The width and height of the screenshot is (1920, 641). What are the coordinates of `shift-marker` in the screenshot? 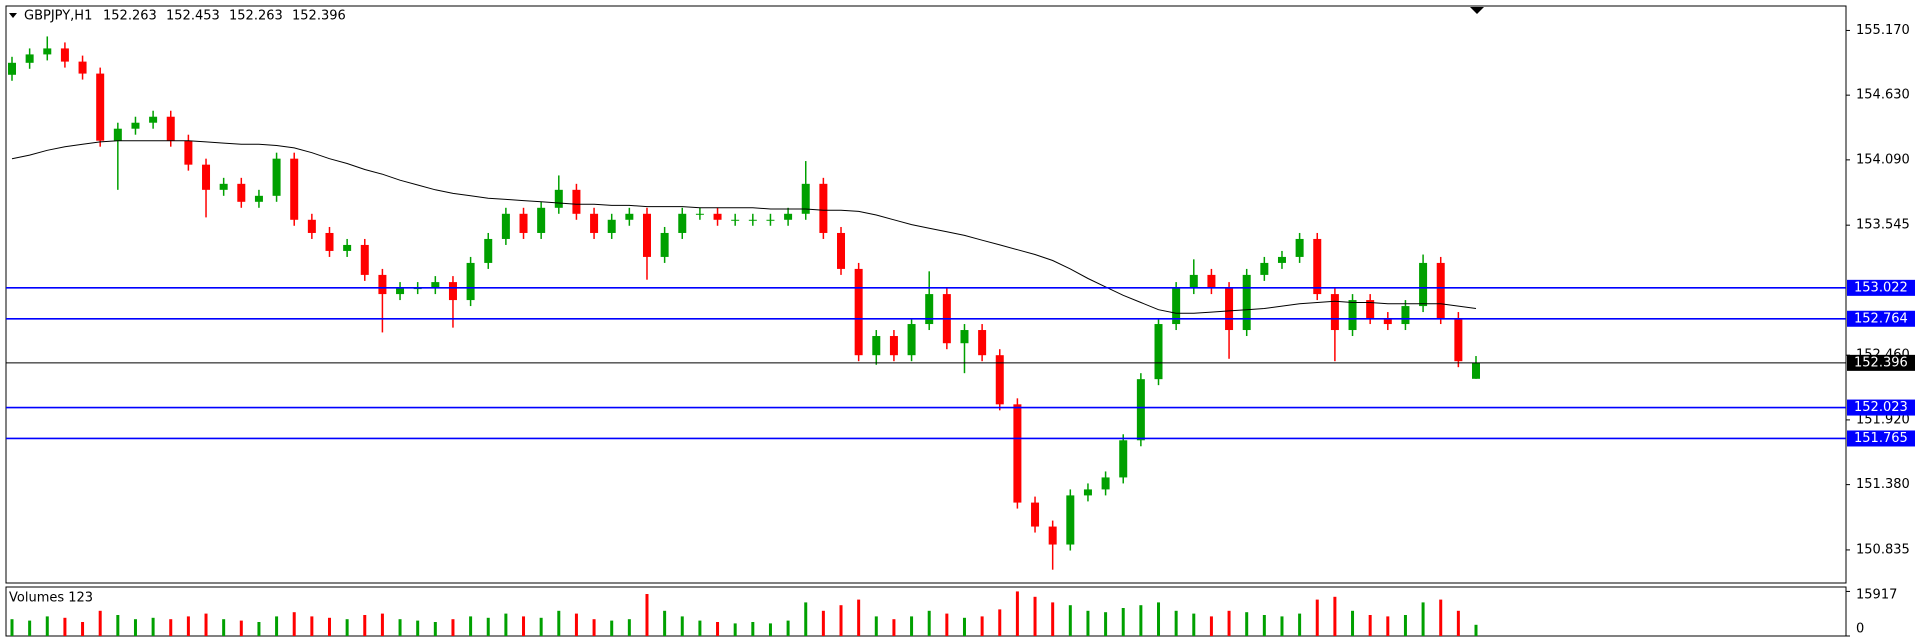 It's located at (1477, 10).